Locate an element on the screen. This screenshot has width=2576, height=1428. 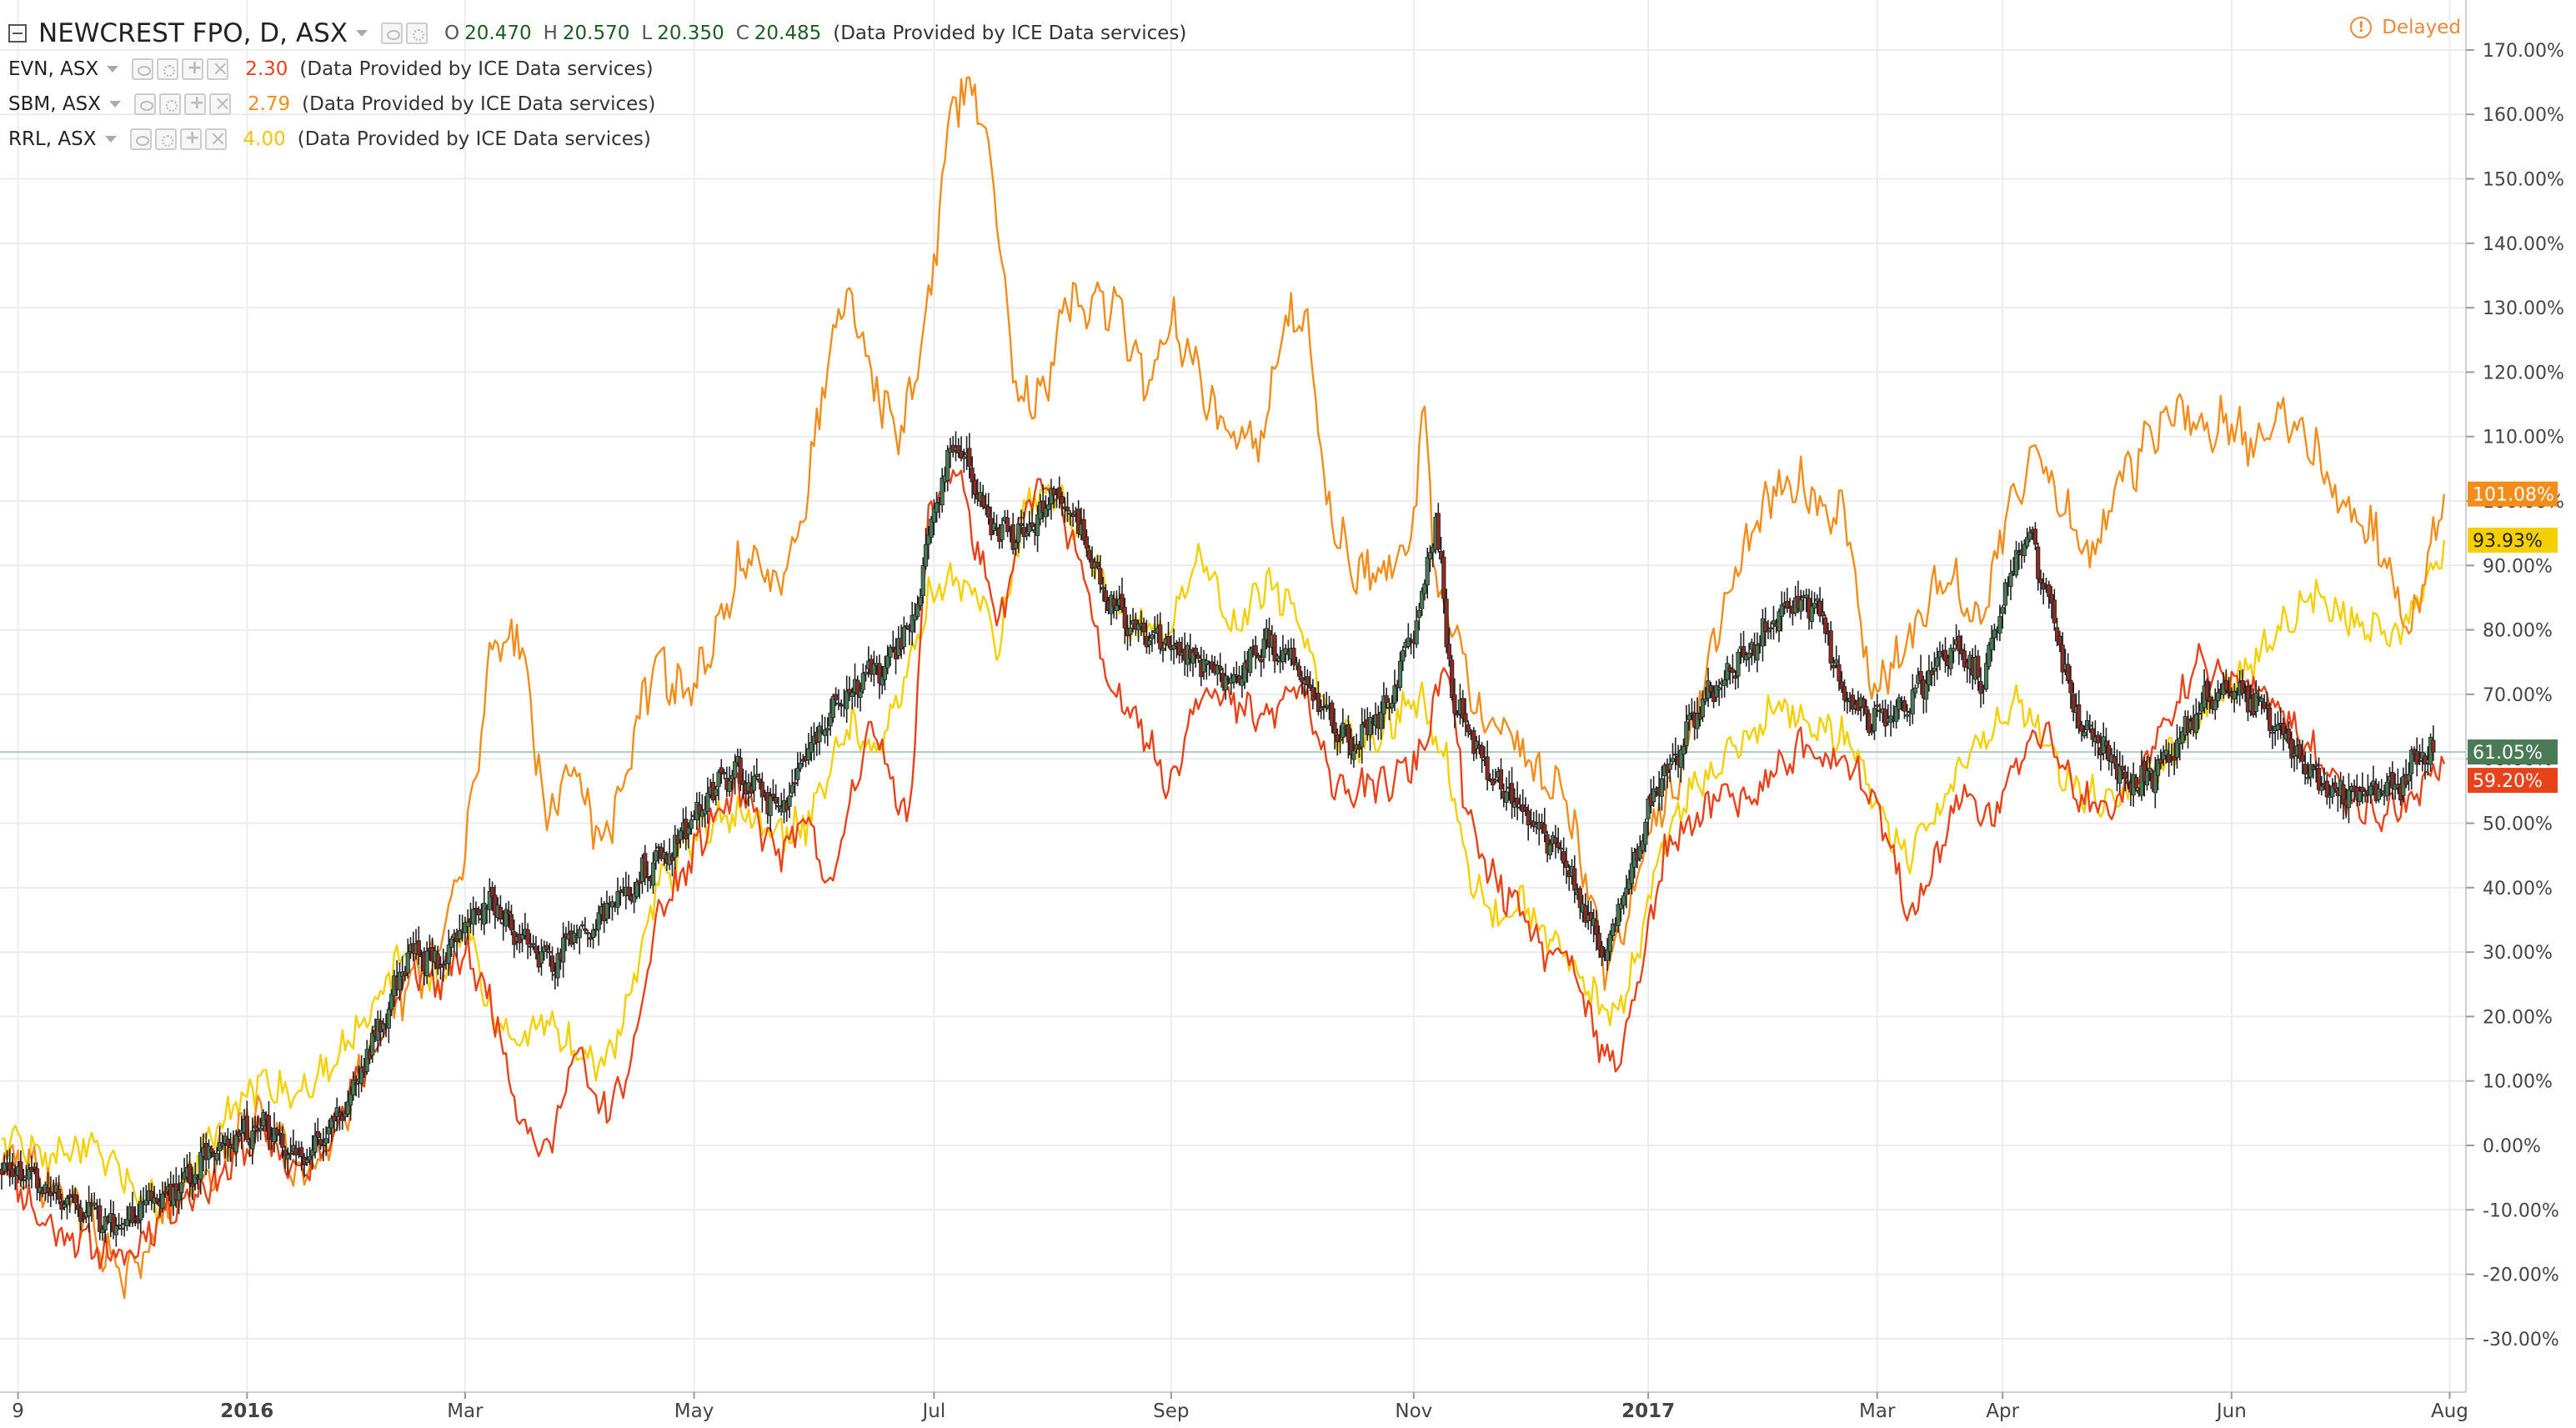
x-tick-label: 2017 is located at coordinates (1648, 1411).